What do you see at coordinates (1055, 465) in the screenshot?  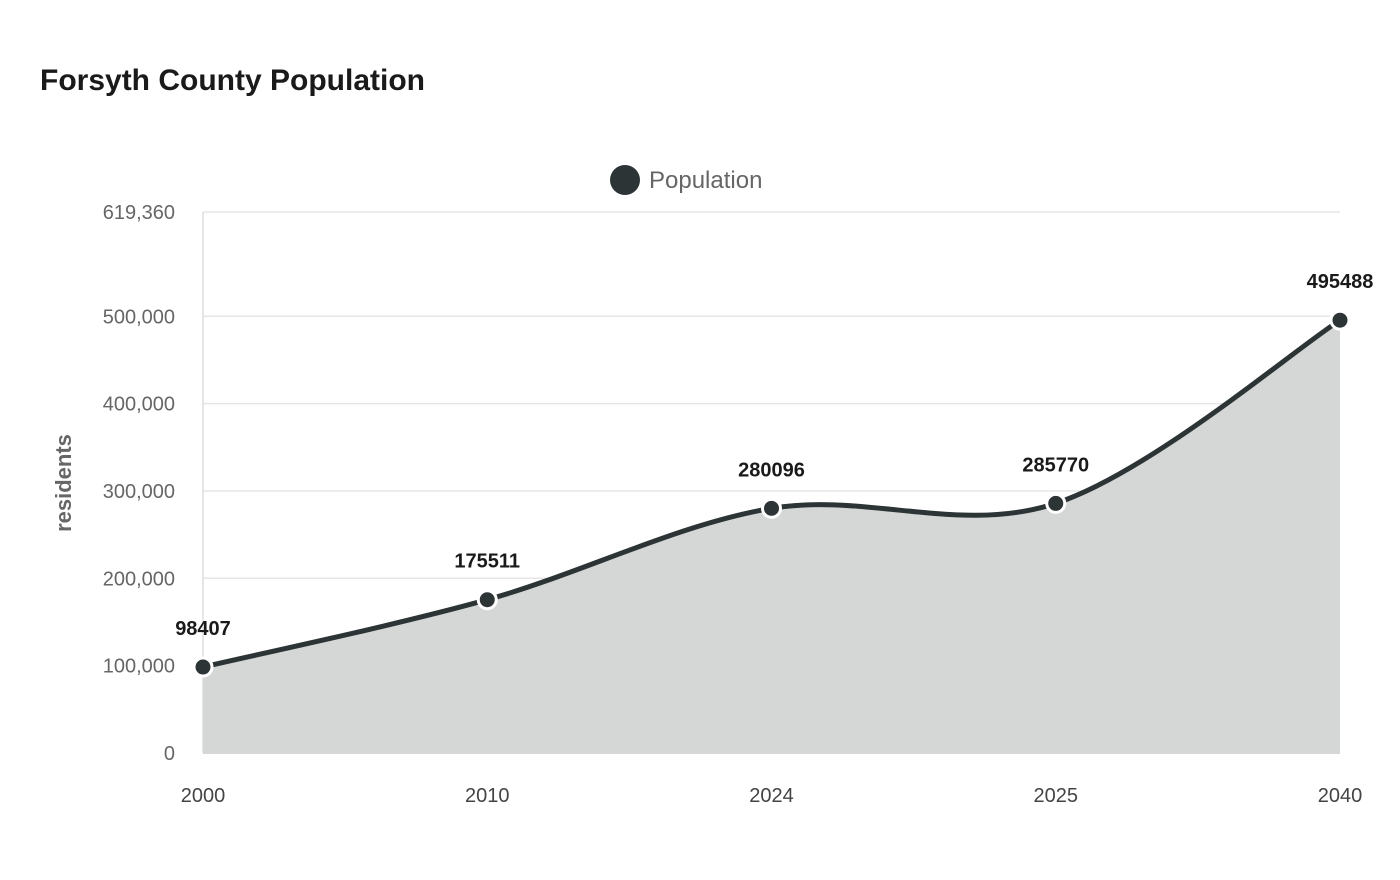 I see `data-label: 285770` at bounding box center [1055, 465].